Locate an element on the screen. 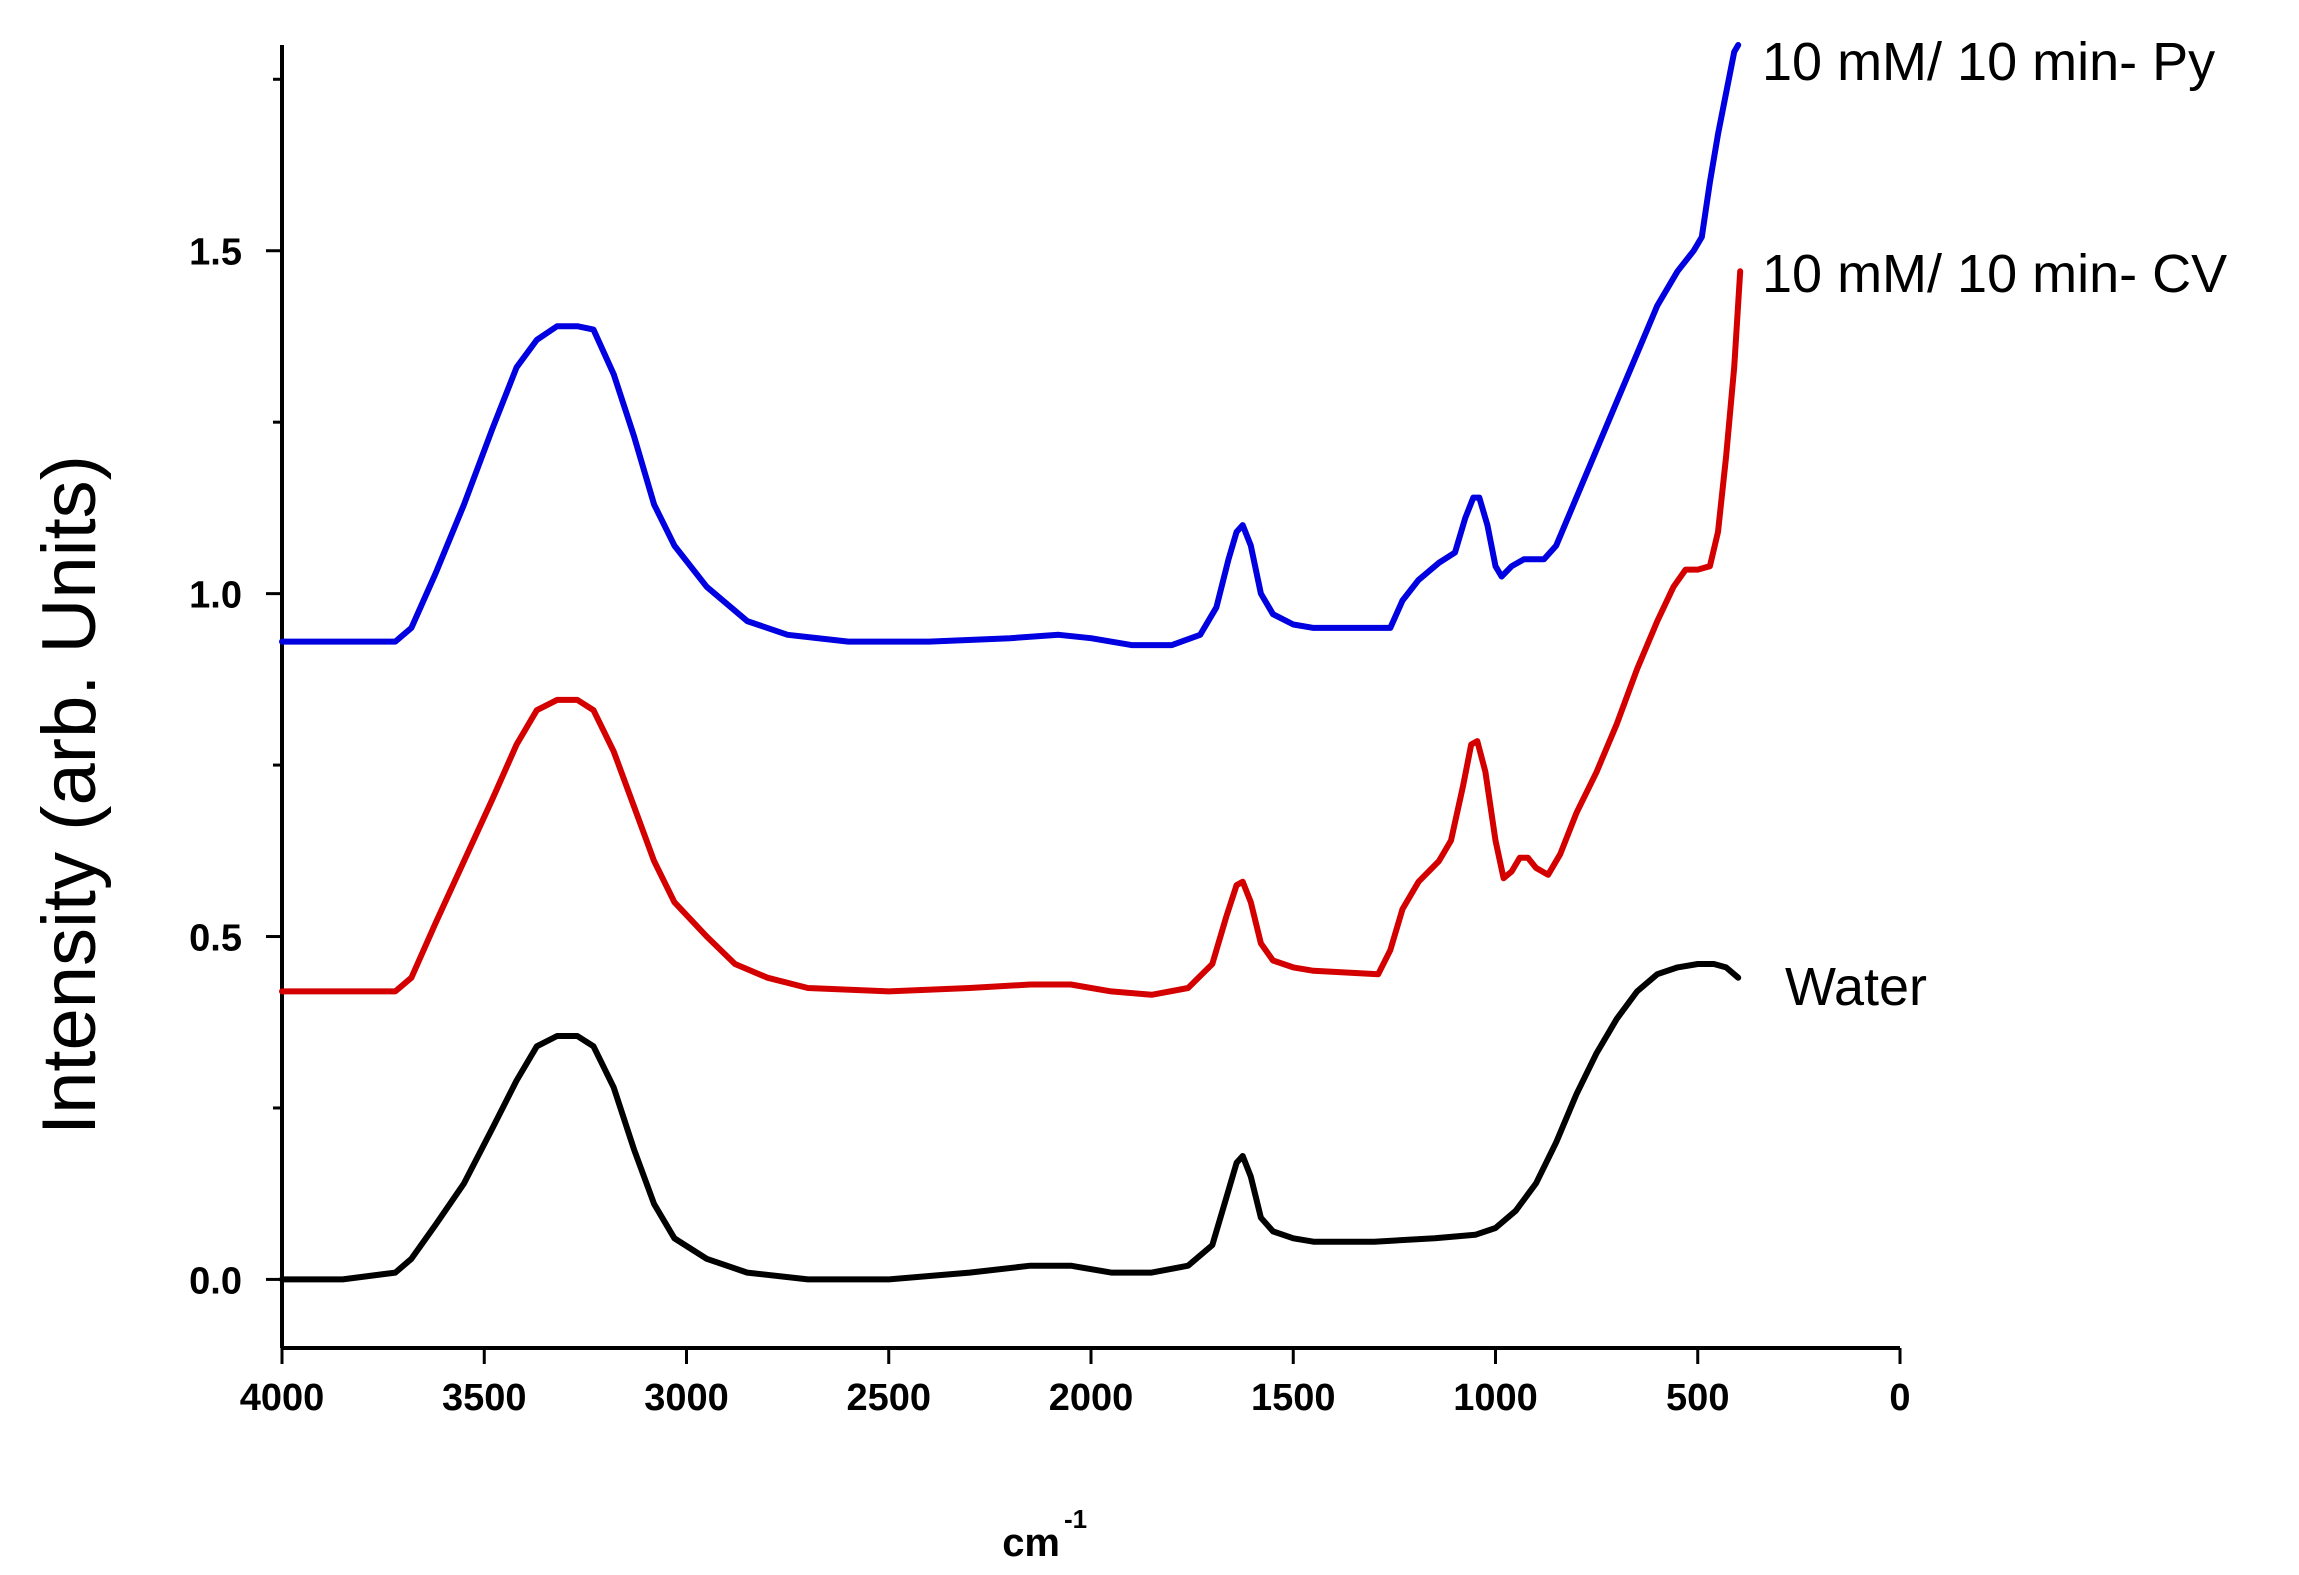 The width and height of the screenshot is (2299, 1575). x-tick-label: 0 is located at coordinates (1899, 1398).